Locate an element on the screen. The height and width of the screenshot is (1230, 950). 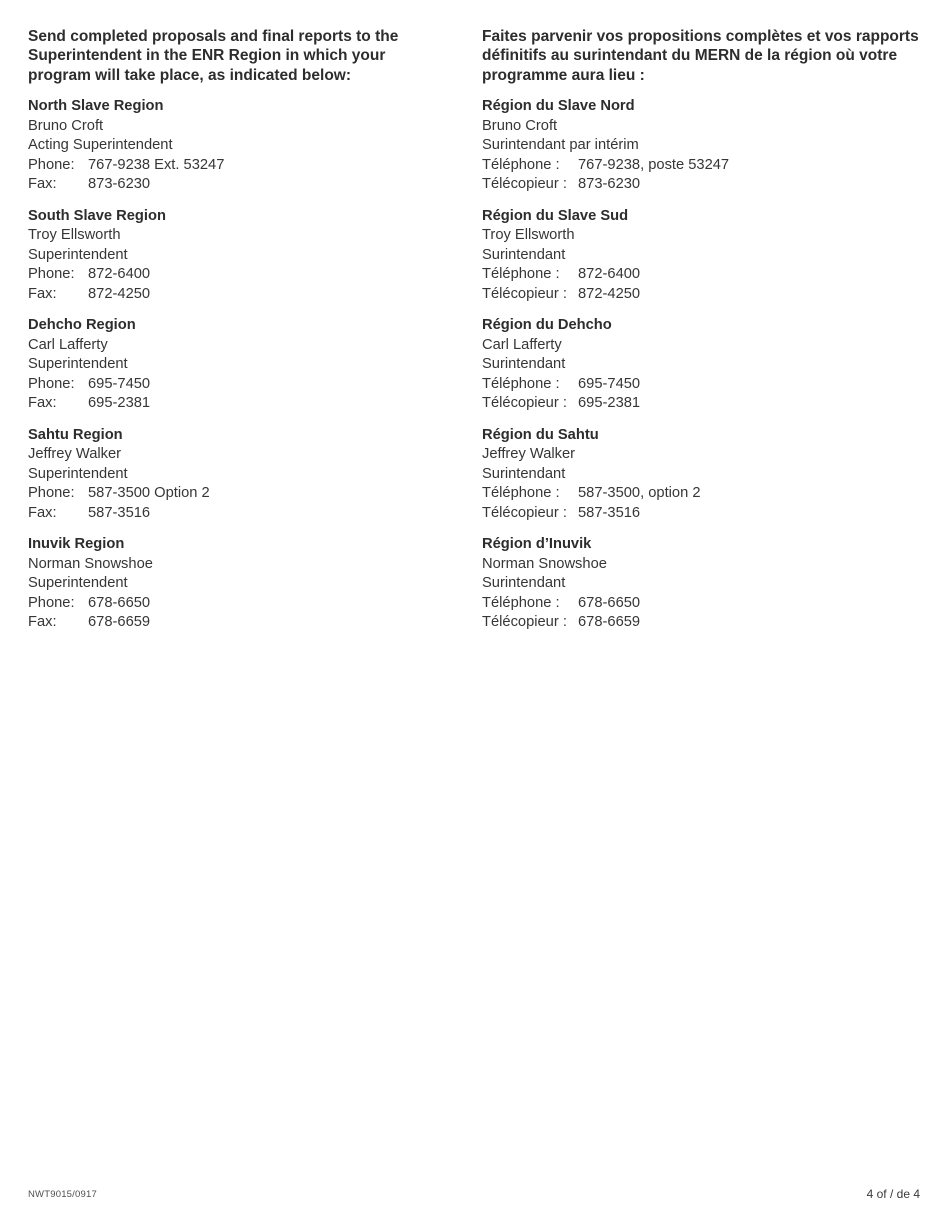
footer-form-number: NWT9015/0917 is located at coordinates (62, 1194).